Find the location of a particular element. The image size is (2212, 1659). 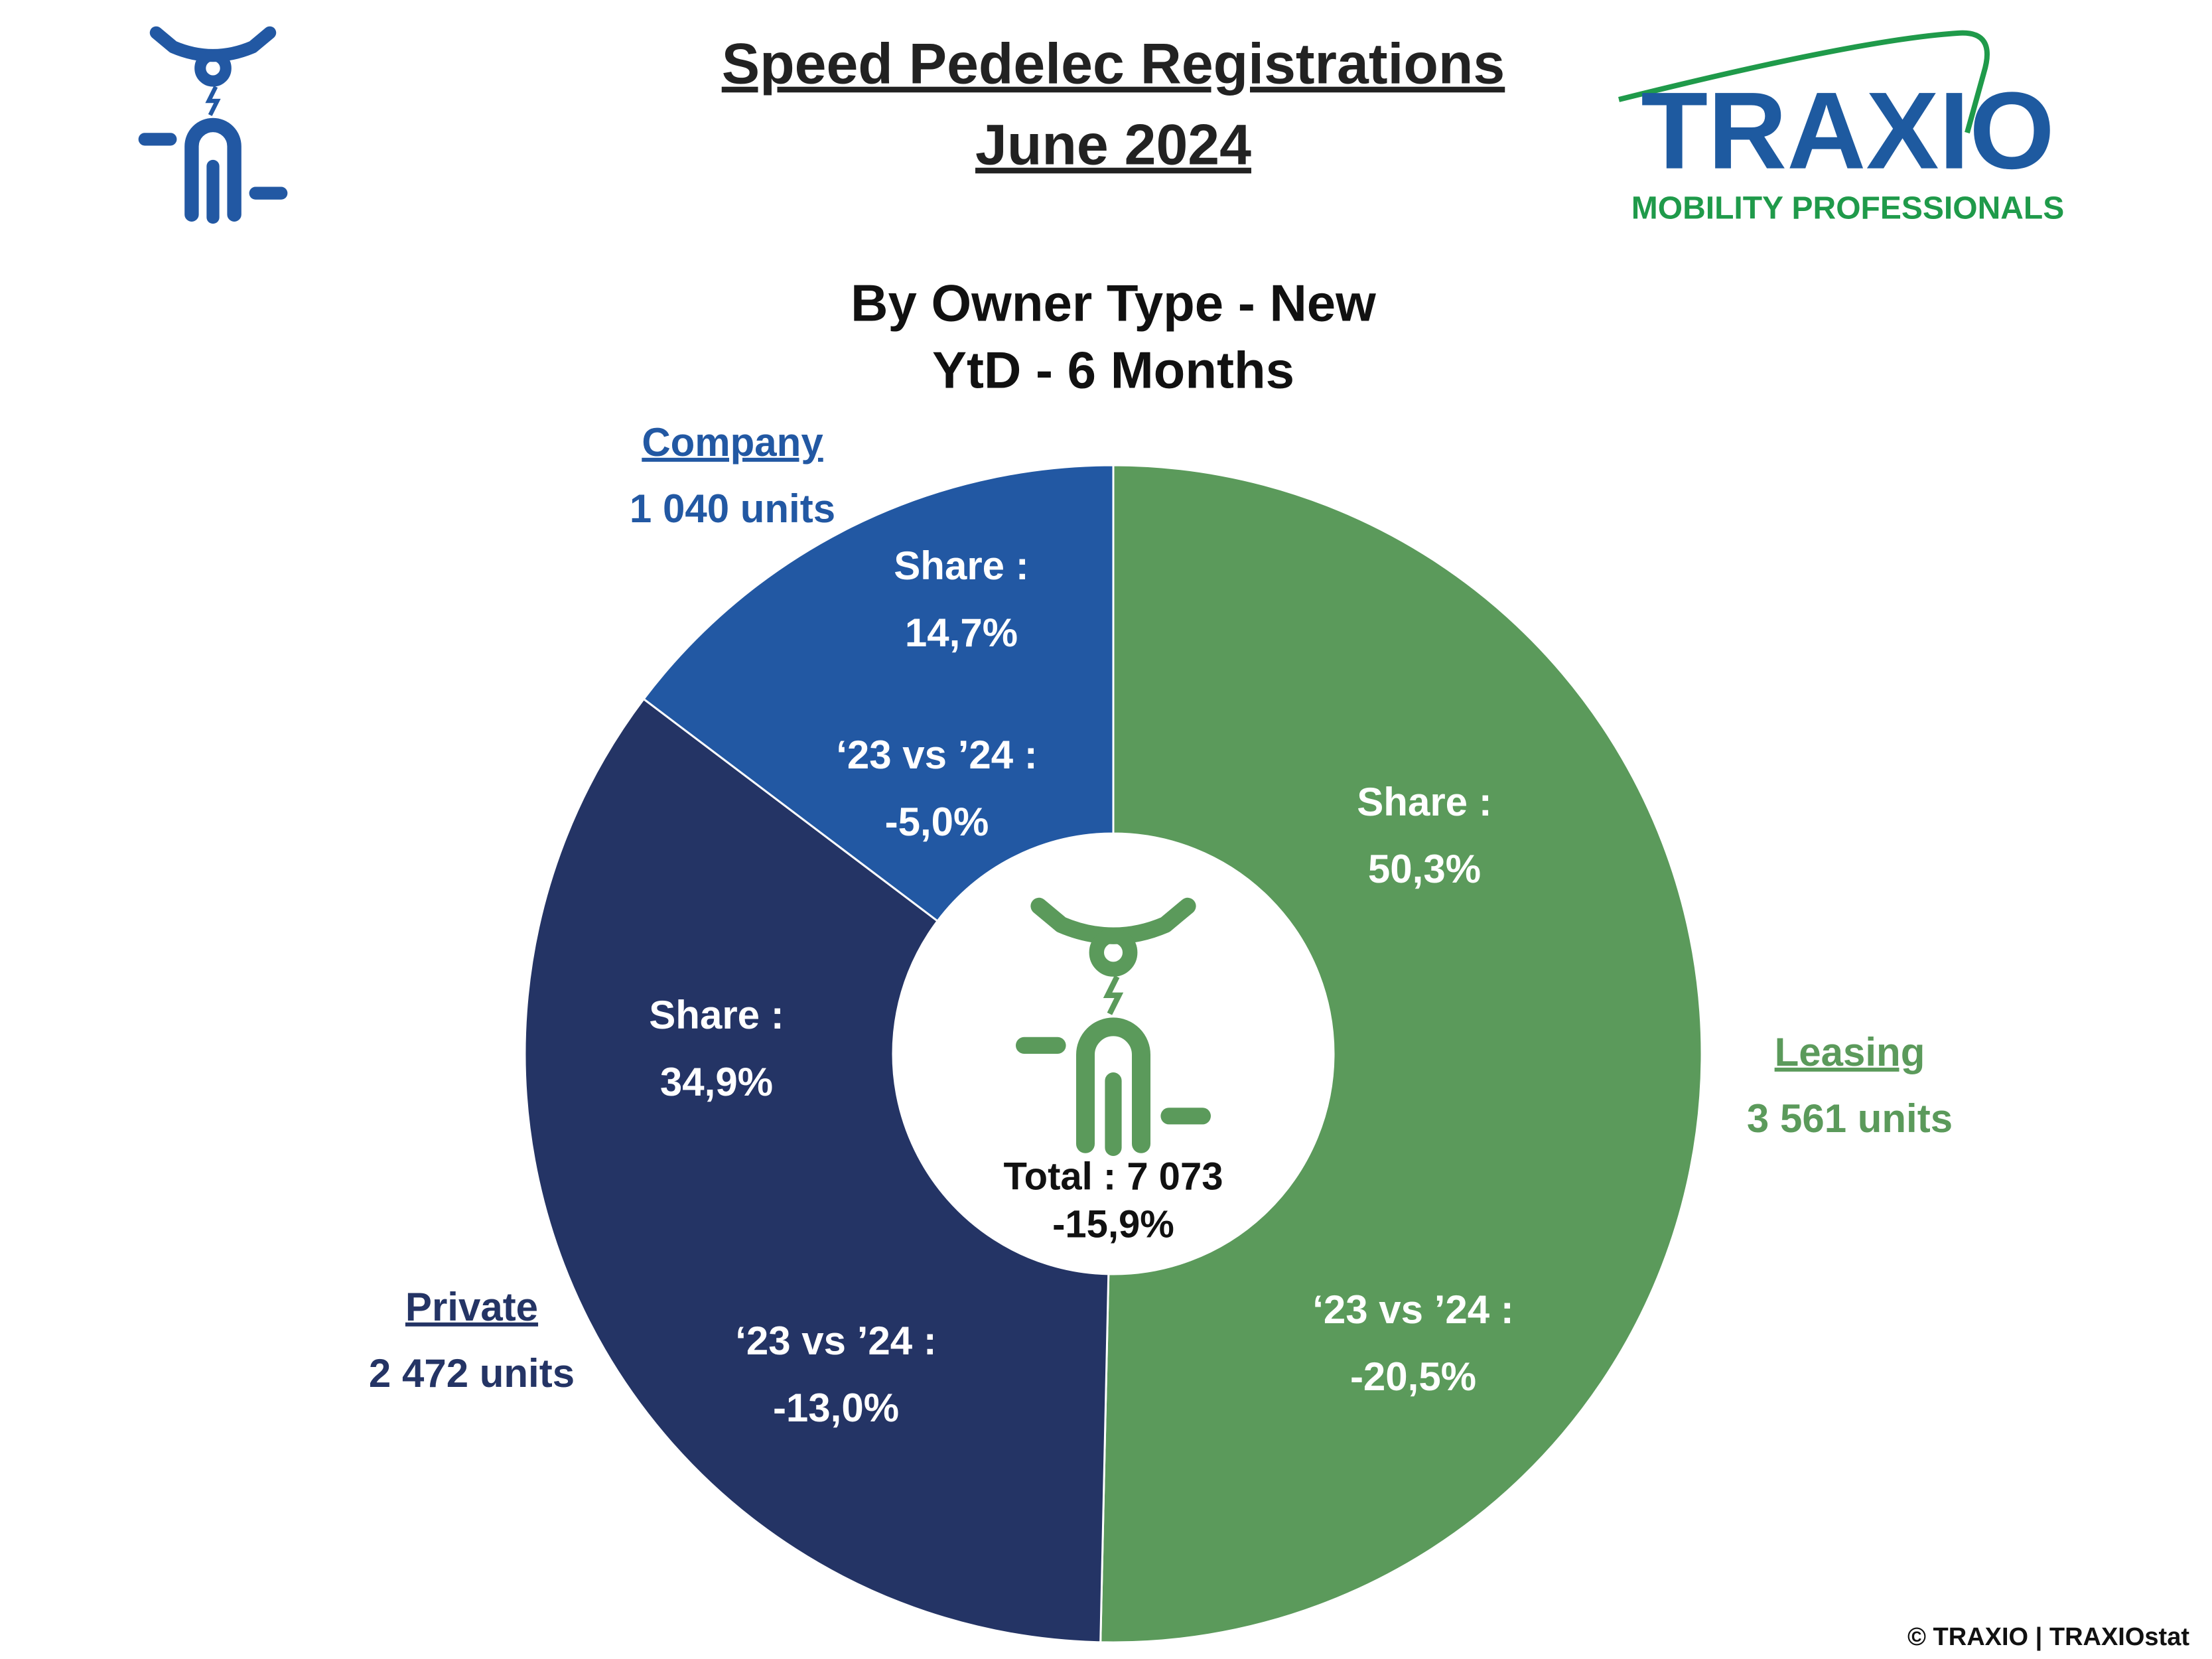

share-label: 50,3% is located at coordinates (1424, 869).